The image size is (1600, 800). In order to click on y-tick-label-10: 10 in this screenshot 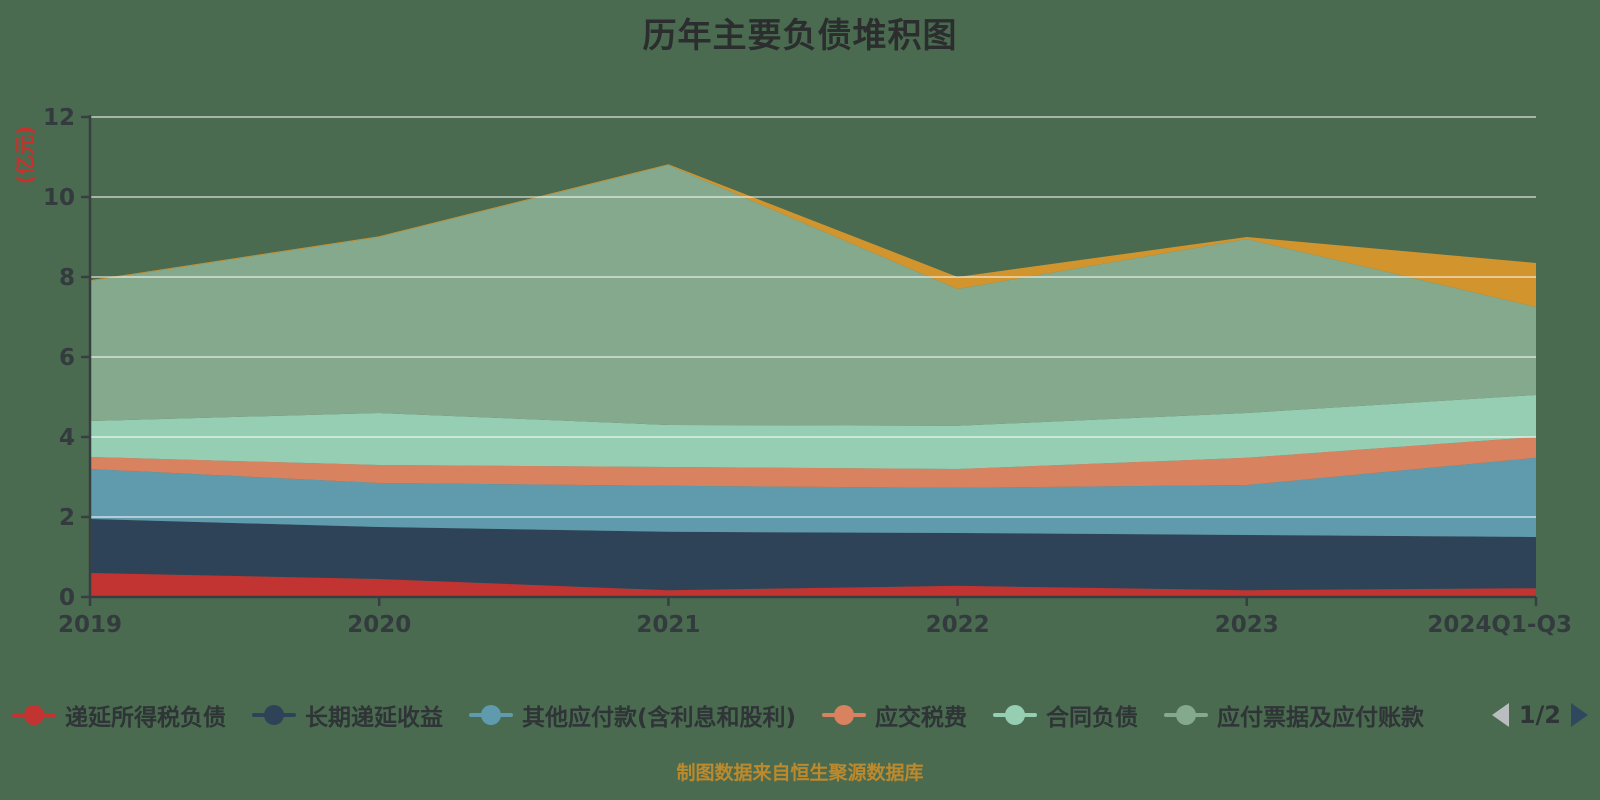, I will do `click(59, 198)`.